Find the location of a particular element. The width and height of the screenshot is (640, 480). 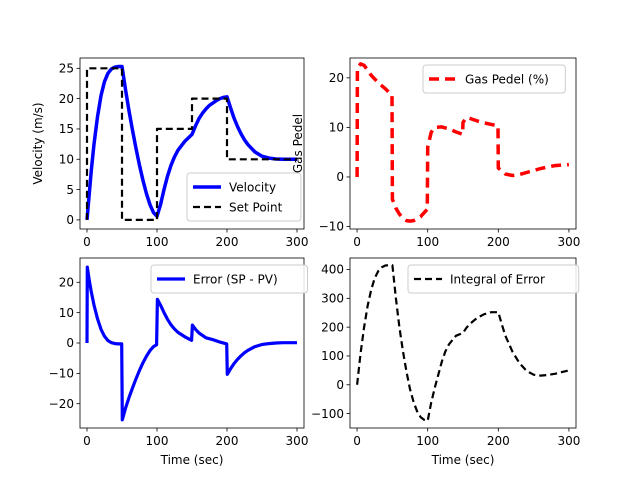

y-tick-label: 100 is located at coordinates (332, 356).